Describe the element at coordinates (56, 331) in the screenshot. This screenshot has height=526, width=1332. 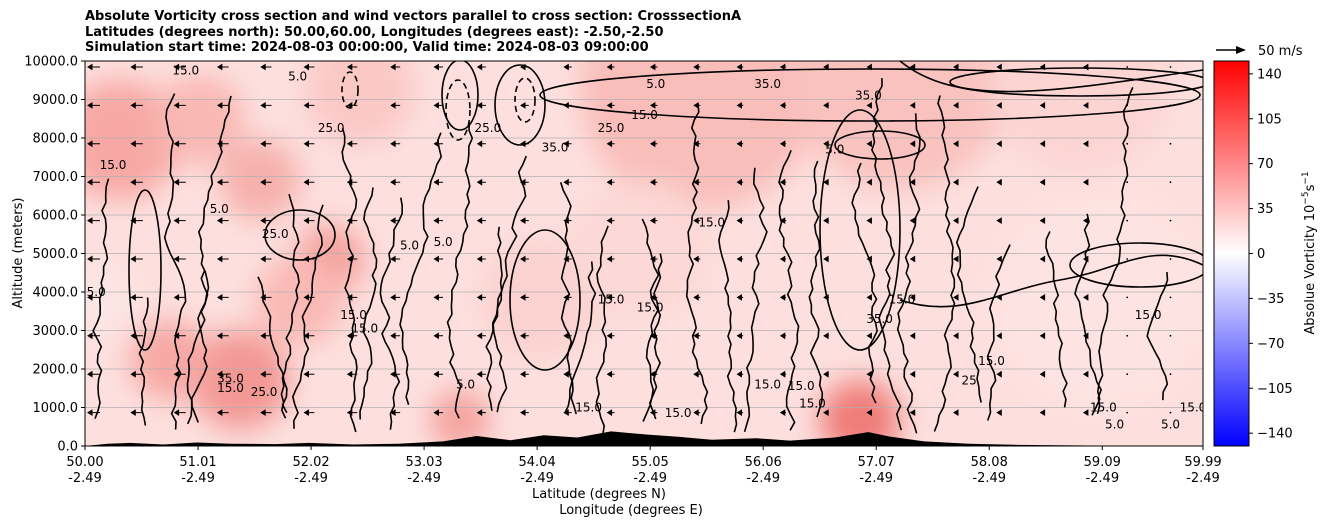
I see `y-tick-label-3: 3000.0` at that location.